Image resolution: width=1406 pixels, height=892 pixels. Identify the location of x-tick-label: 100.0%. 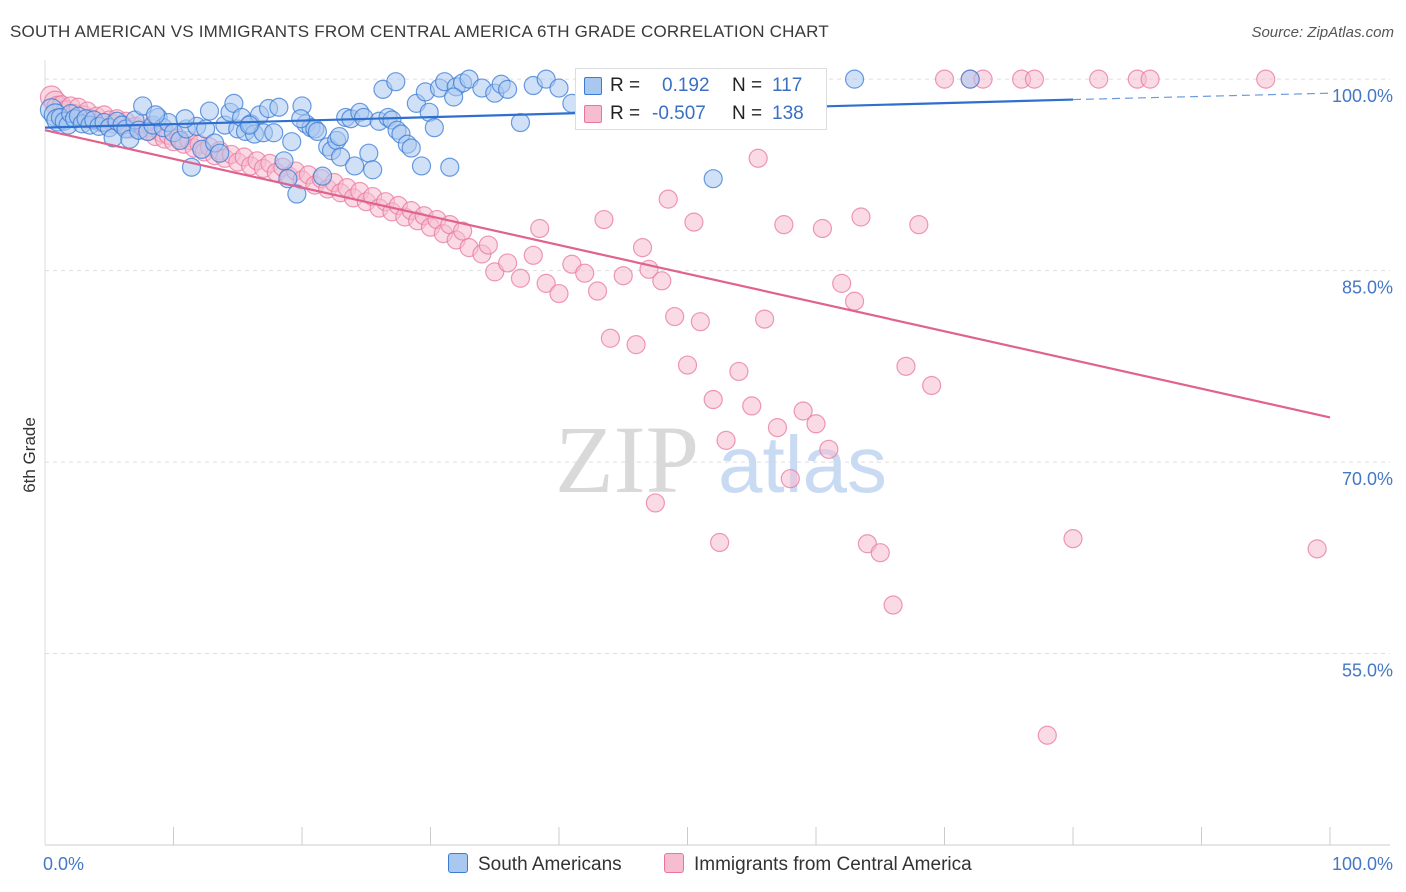
(1362, 864).